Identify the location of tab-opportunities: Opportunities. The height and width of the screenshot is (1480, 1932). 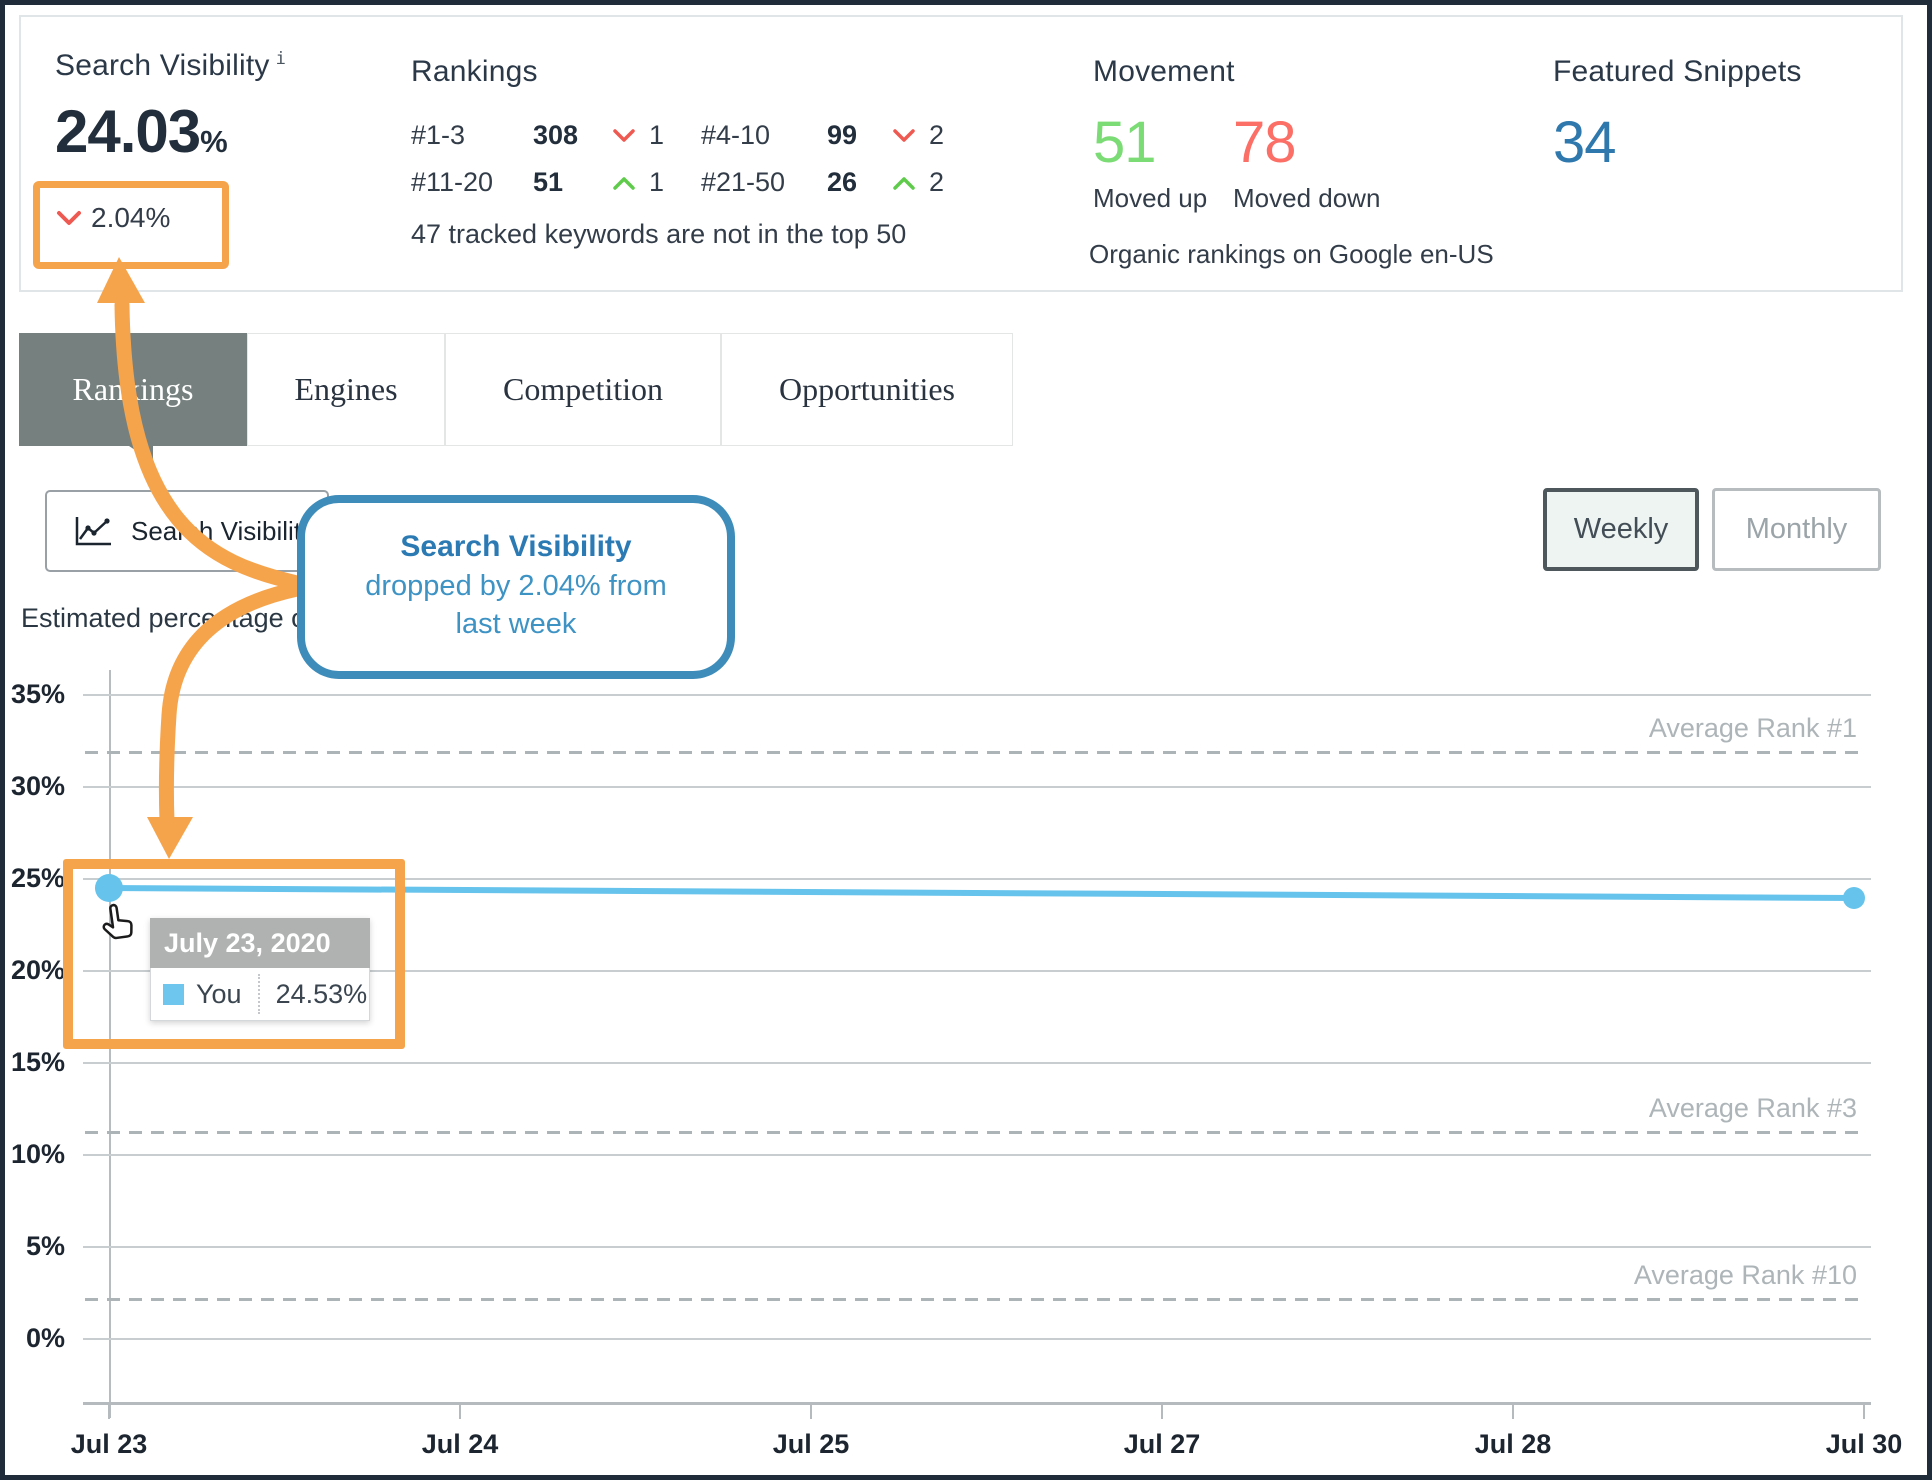
(867, 389).